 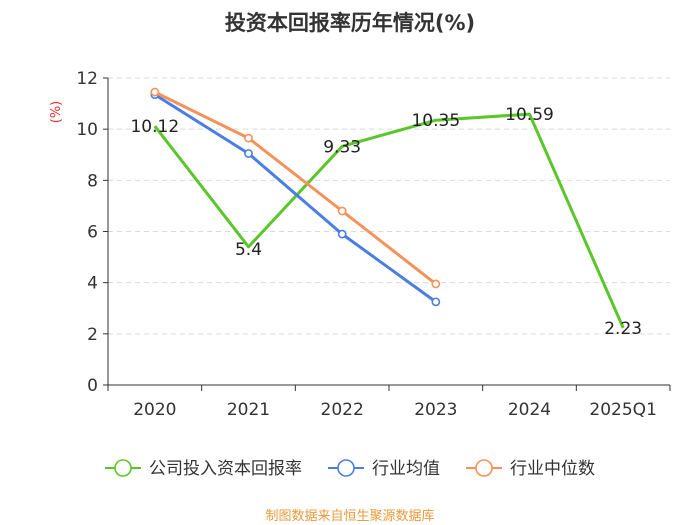 I want to click on legend-label: 行业均值, so click(x=406, y=469).